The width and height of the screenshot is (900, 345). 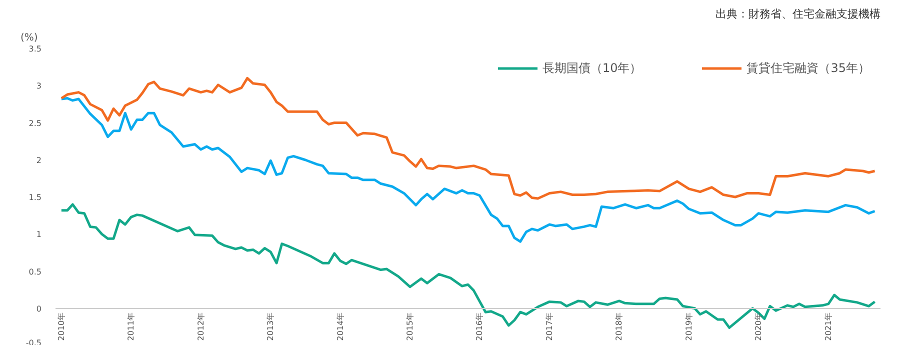 I want to click on x-tick-label: 2013年, so click(x=271, y=326).